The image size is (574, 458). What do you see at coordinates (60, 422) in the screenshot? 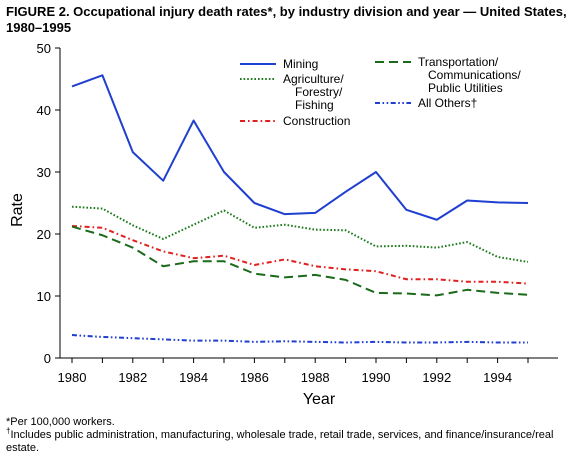
I see `footnote-per-workers: *Per 100,000 workers.` at bounding box center [60, 422].